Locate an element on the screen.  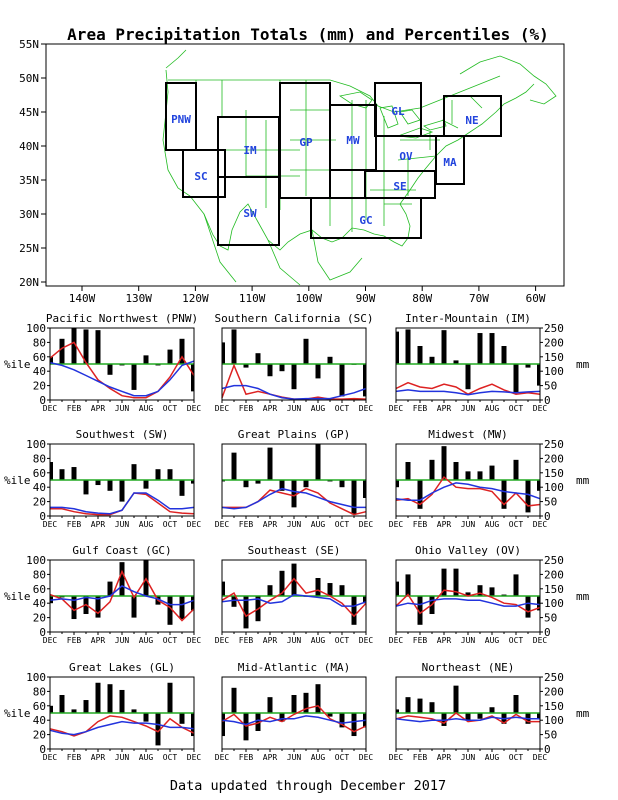
observed-total-line is located at coordinates (122, 370).